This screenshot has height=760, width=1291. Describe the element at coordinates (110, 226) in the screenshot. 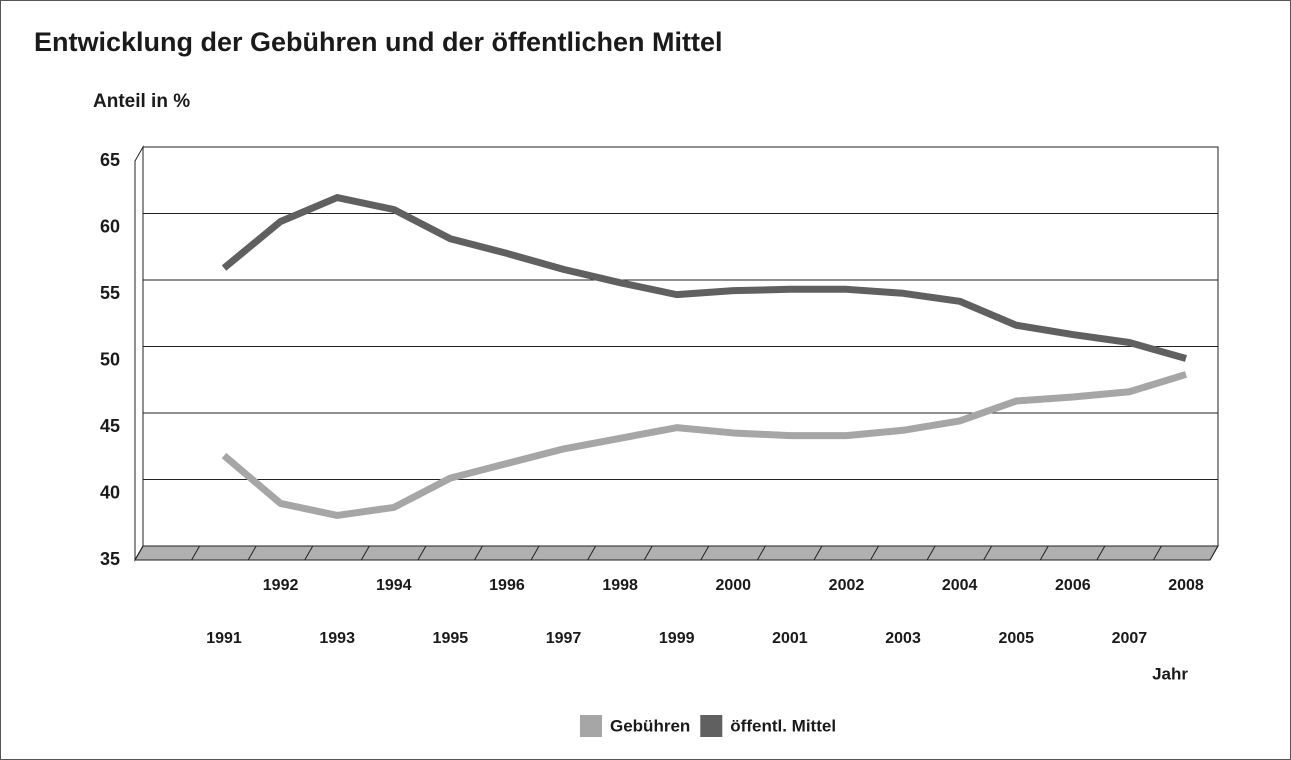

I see `y-tick-label: 60` at that location.